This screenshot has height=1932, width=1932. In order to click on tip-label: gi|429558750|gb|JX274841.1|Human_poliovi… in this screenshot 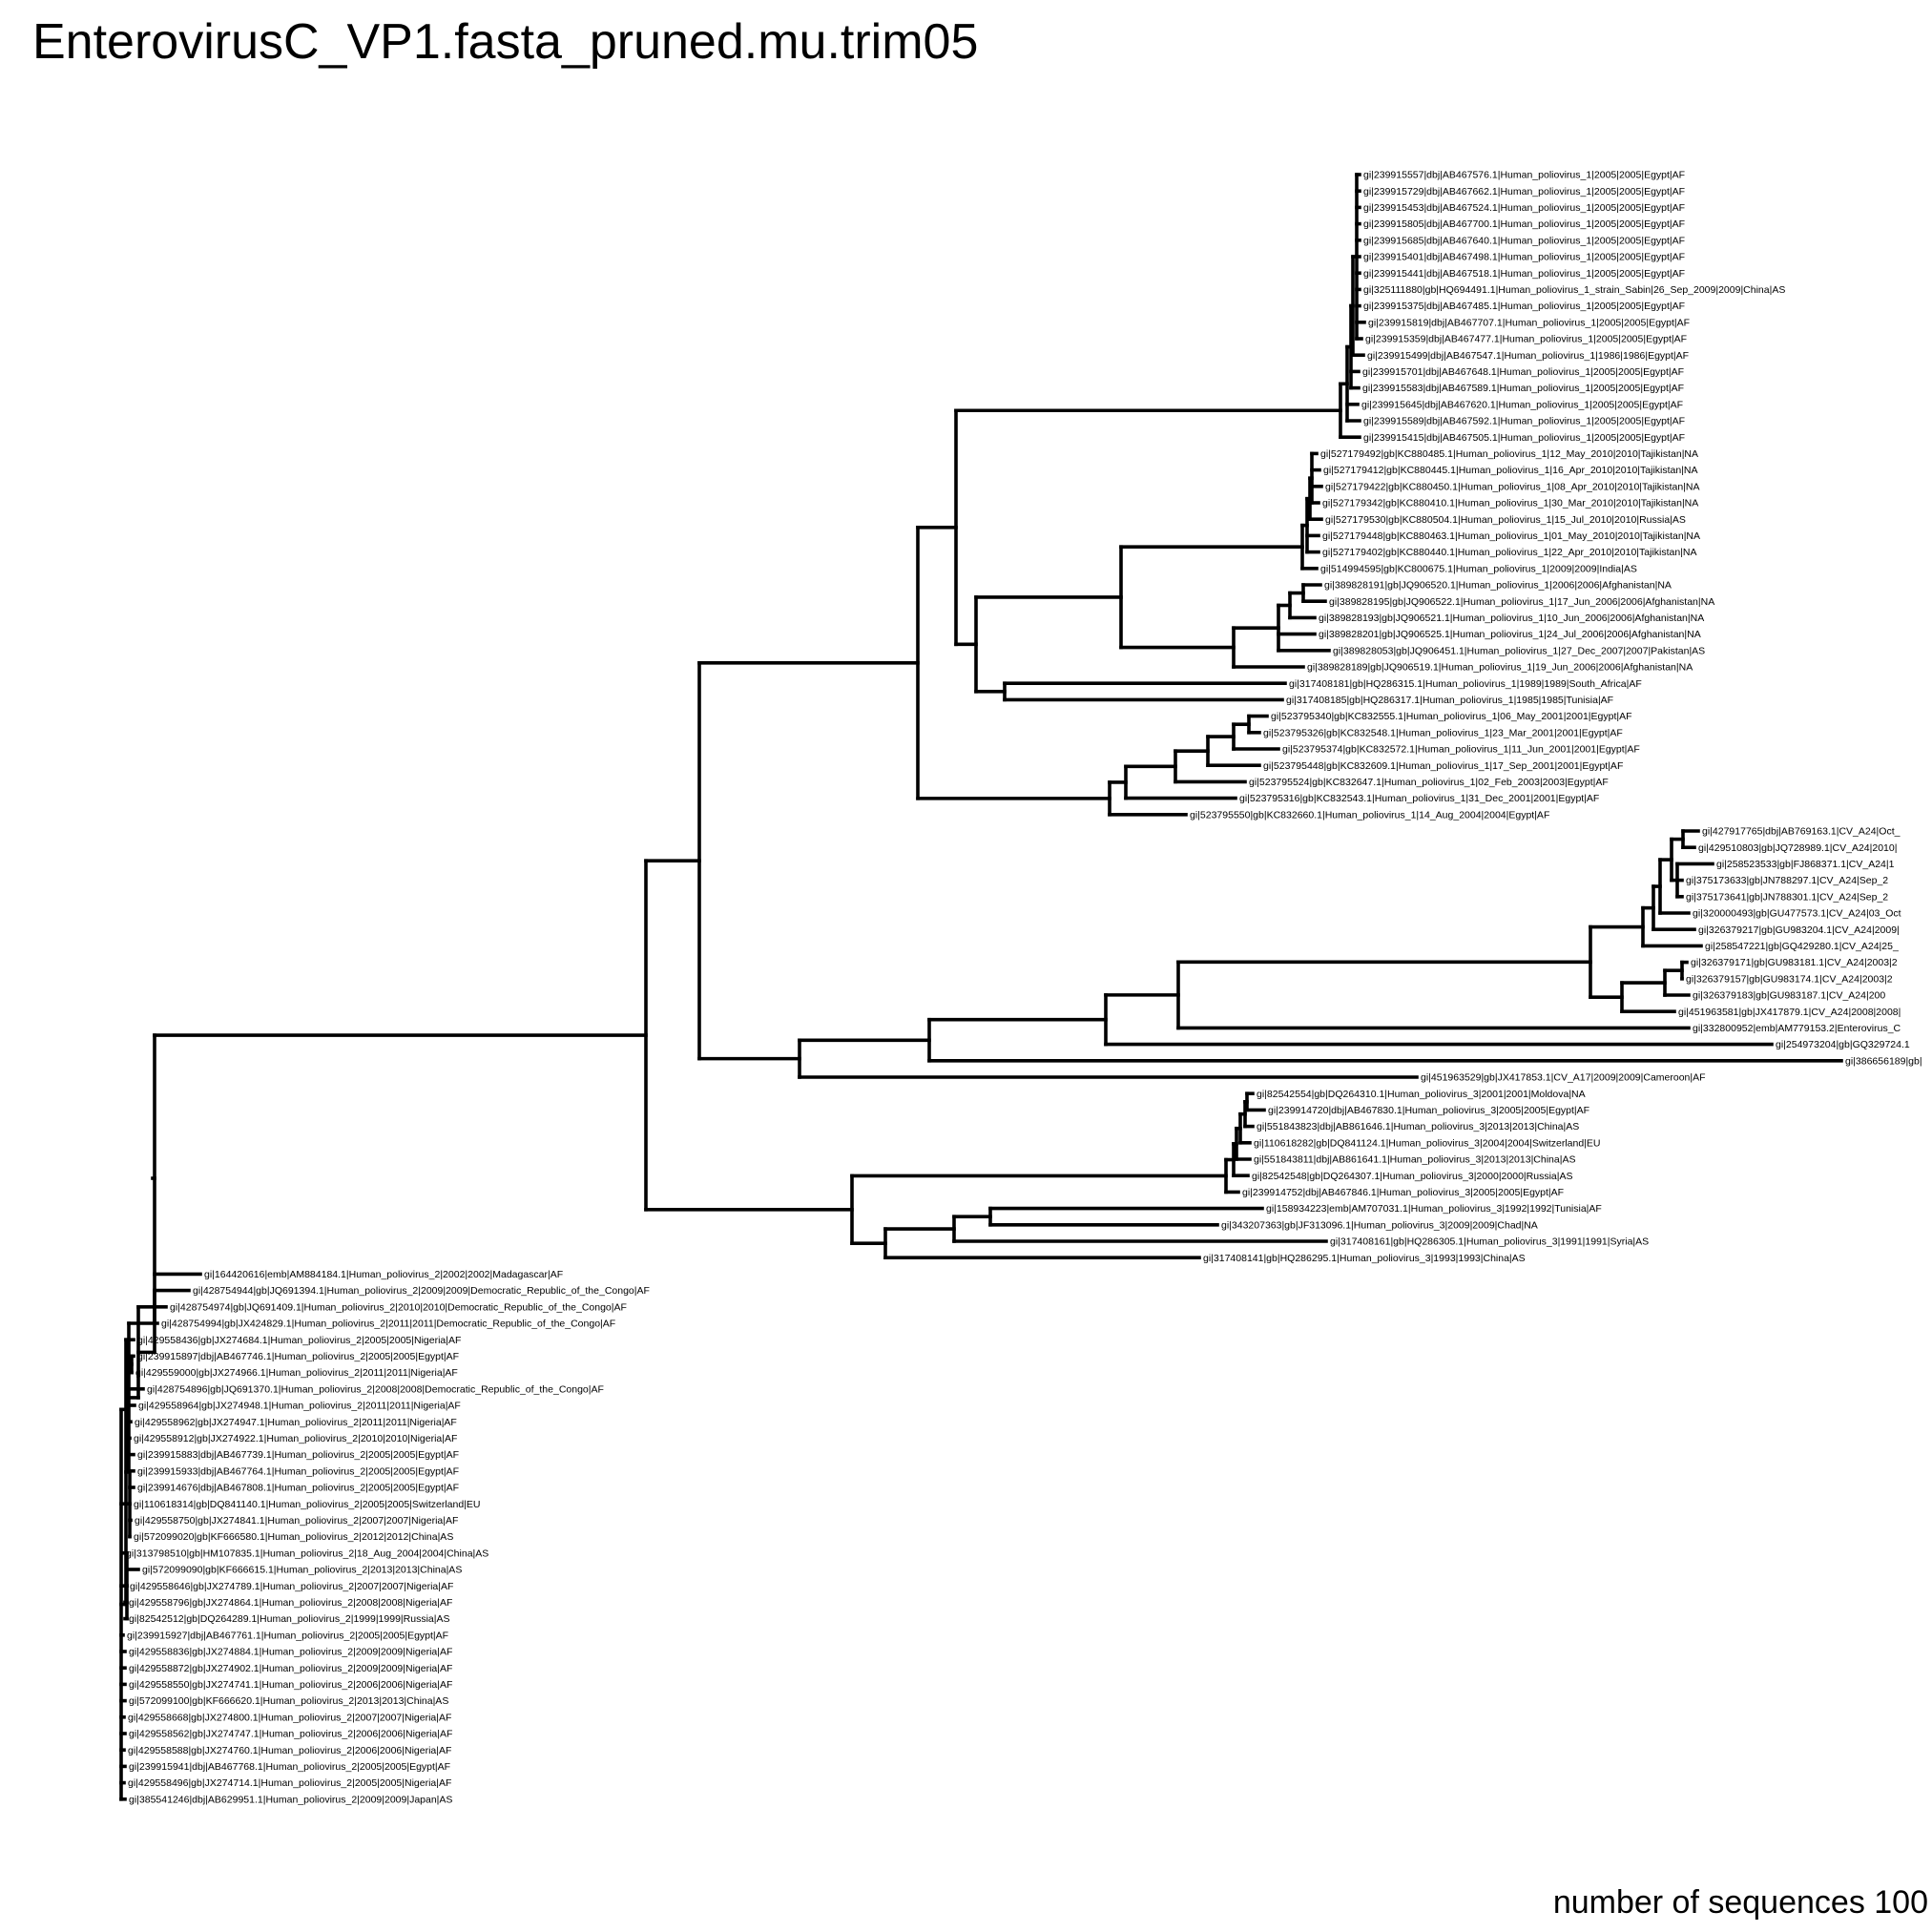, I will do `click(296, 1521)`.